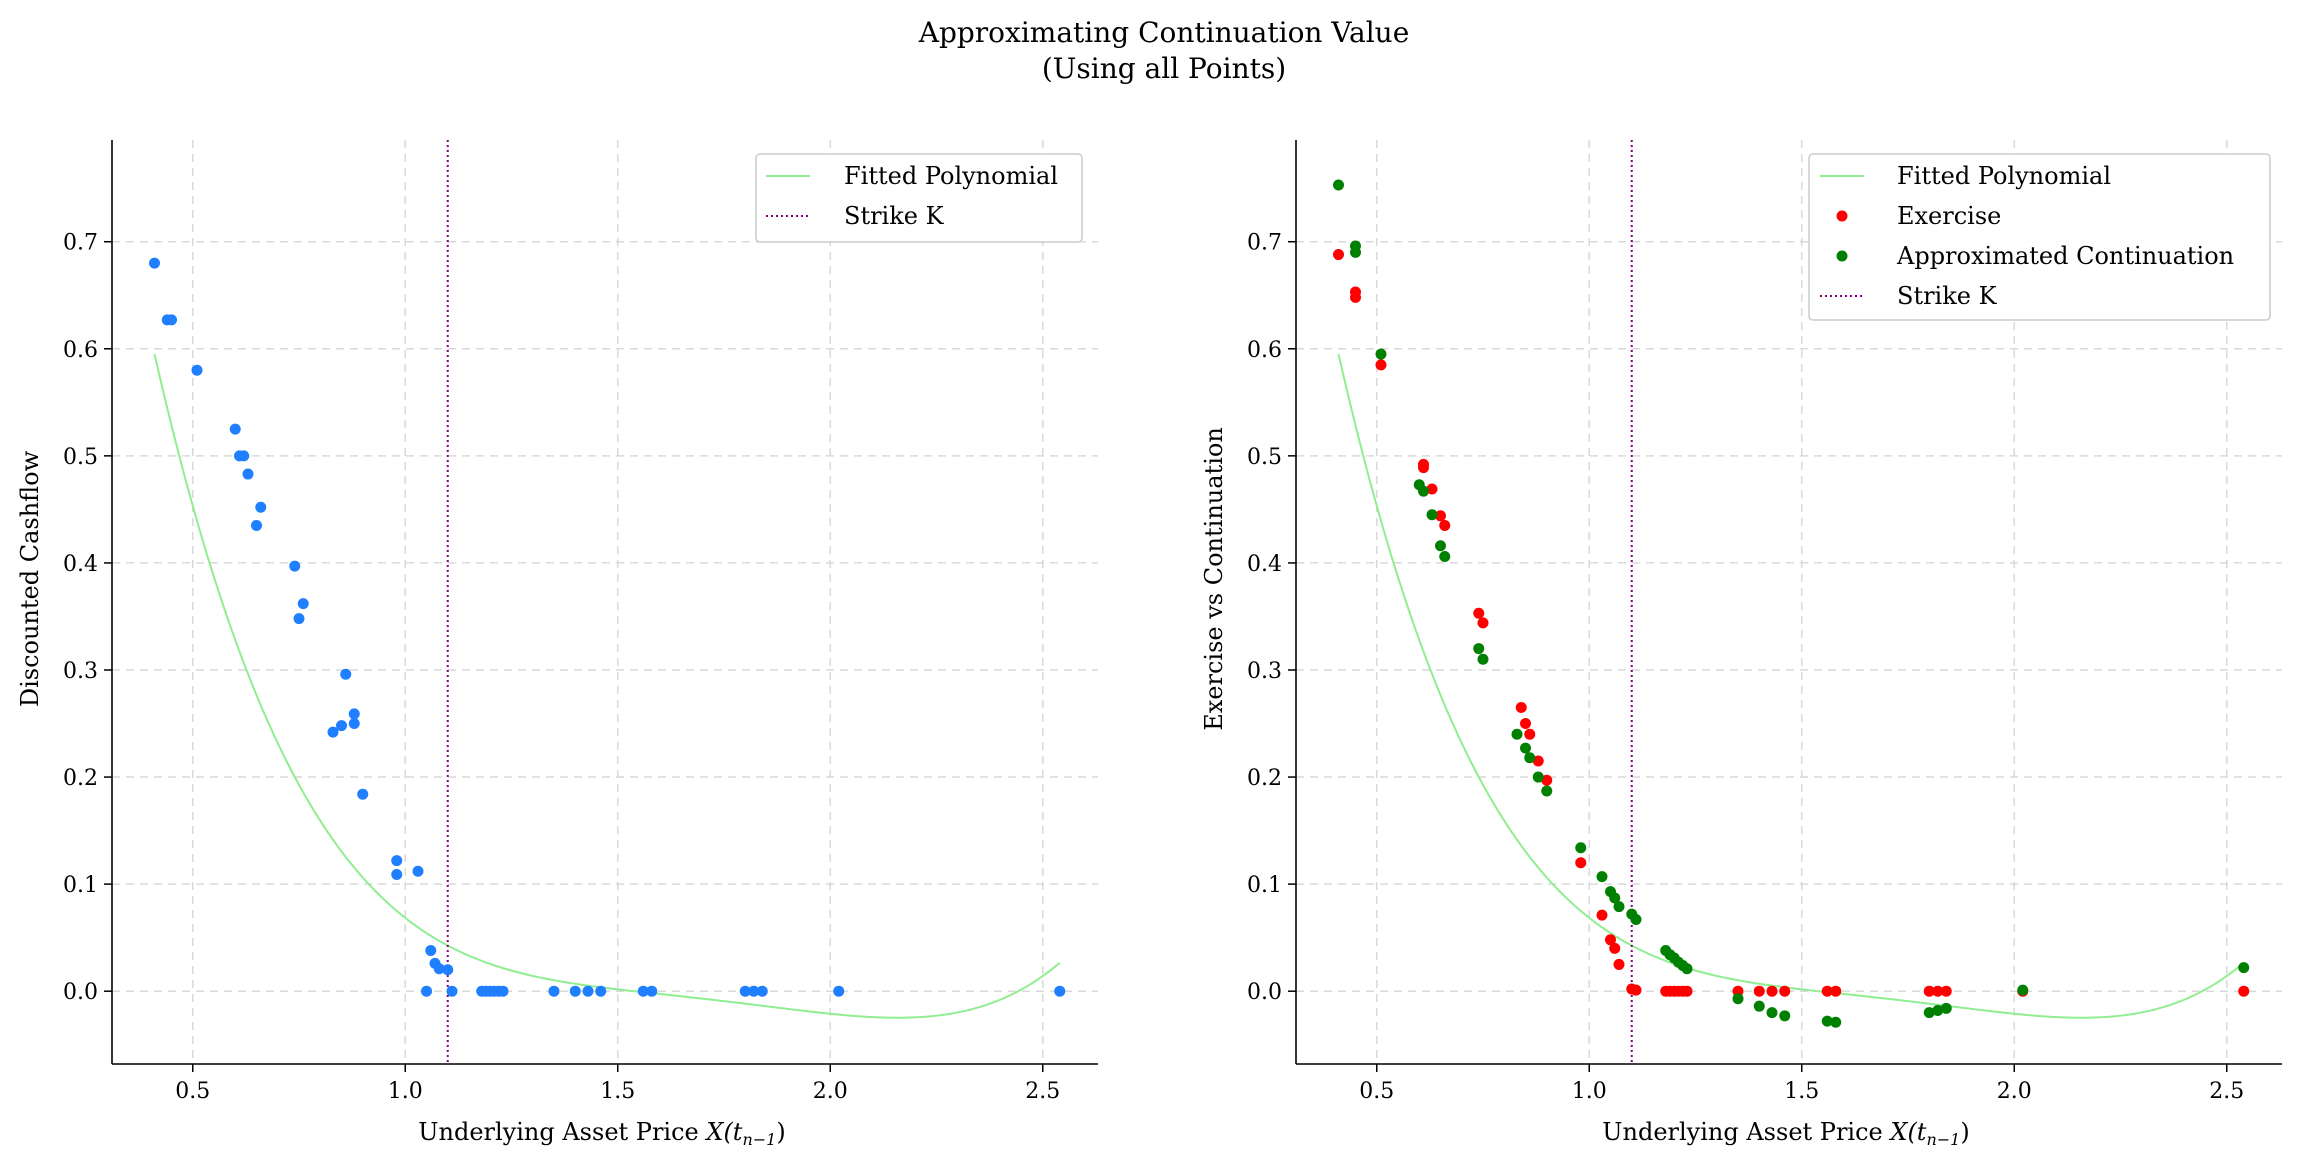 The height and width of the screenshot is (1168, 2301). Describe the element at coordinates (80, 564) in the screenshot. I see `left-y-tick-label: 0.4` at that location.